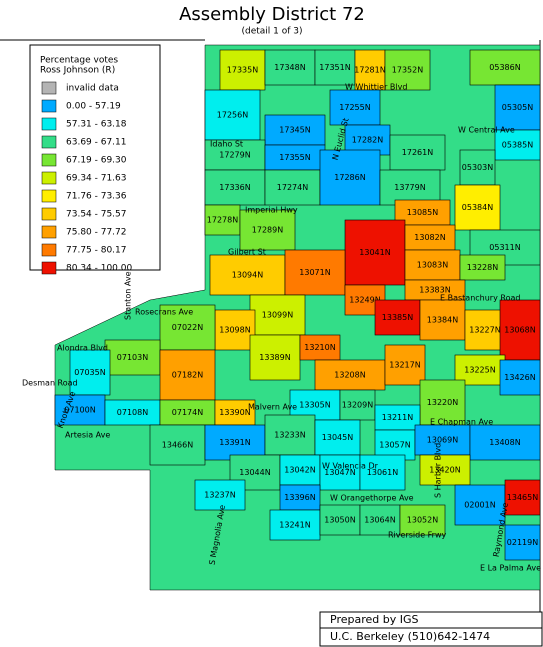 The image size is (543, 647). I want to click on precinct-label: 07182N, so click(187, 375).